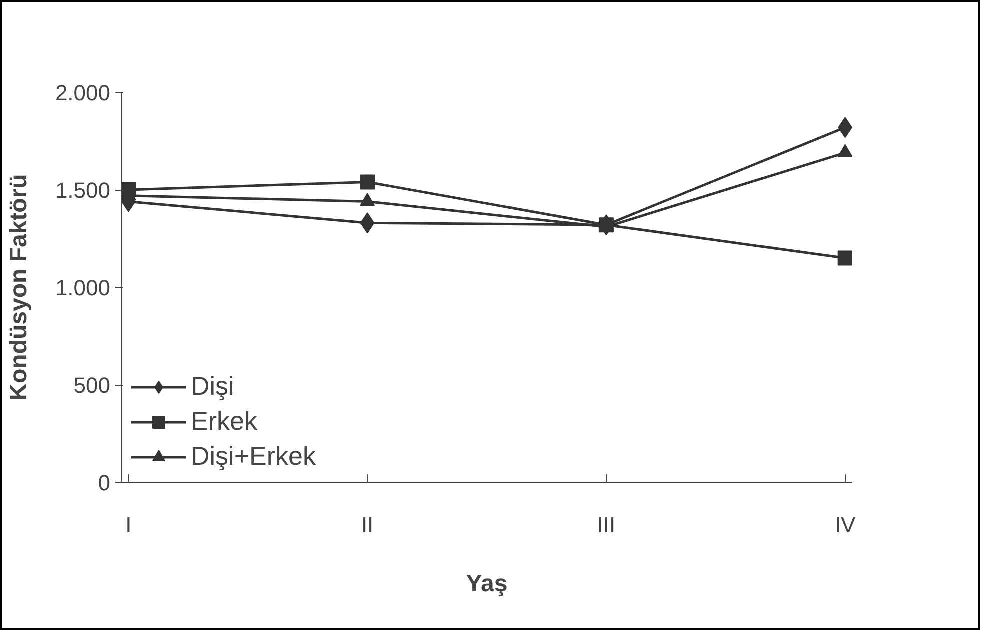 The width and height of the screenshot is (992, 642). I want to click on legend-label: Dişi+Erkek, so click(253, 456).